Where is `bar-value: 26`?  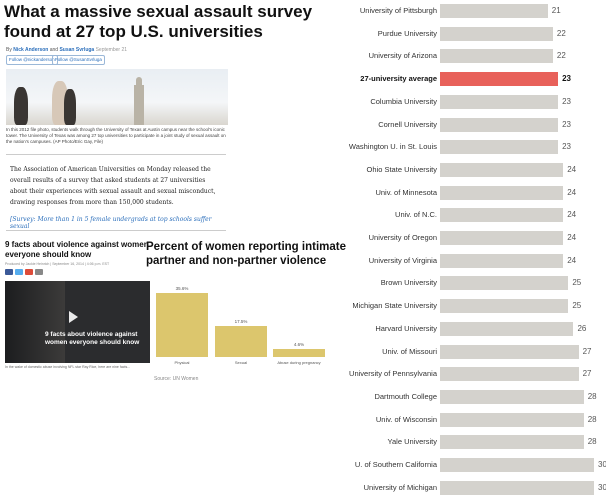
bar-value: 26 is located at coordinates (582, 328).